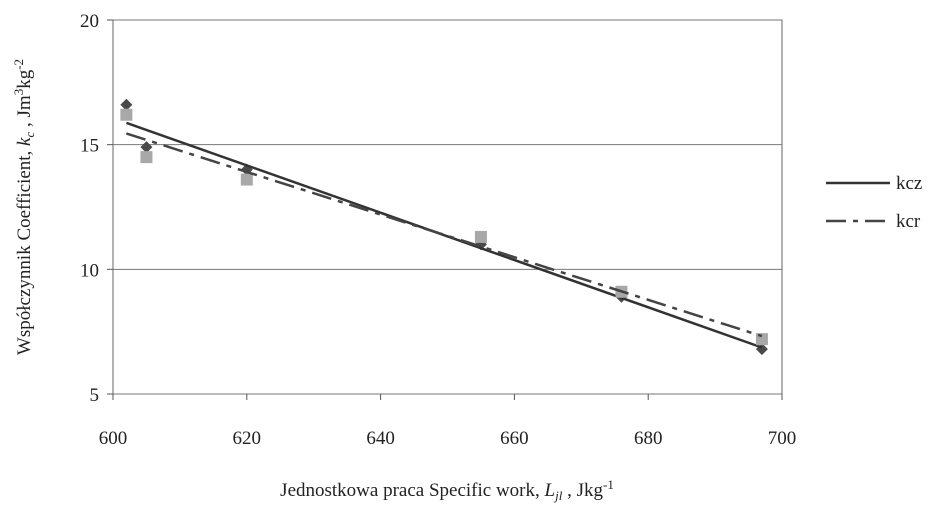 This screenshot has height=506, width=944. Describe the element at coordinates (908, 221) in the screenshot. I see `legend-label: kcr` at that location.